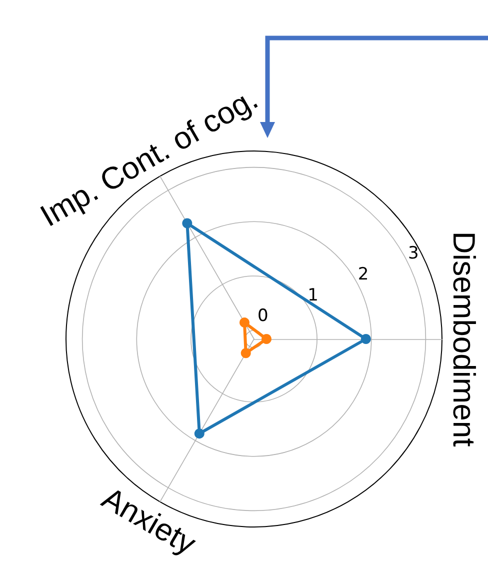 This screenshot has height=562, width=488. I want to click on spoke-label: Disembodiment, so click(464, 339).